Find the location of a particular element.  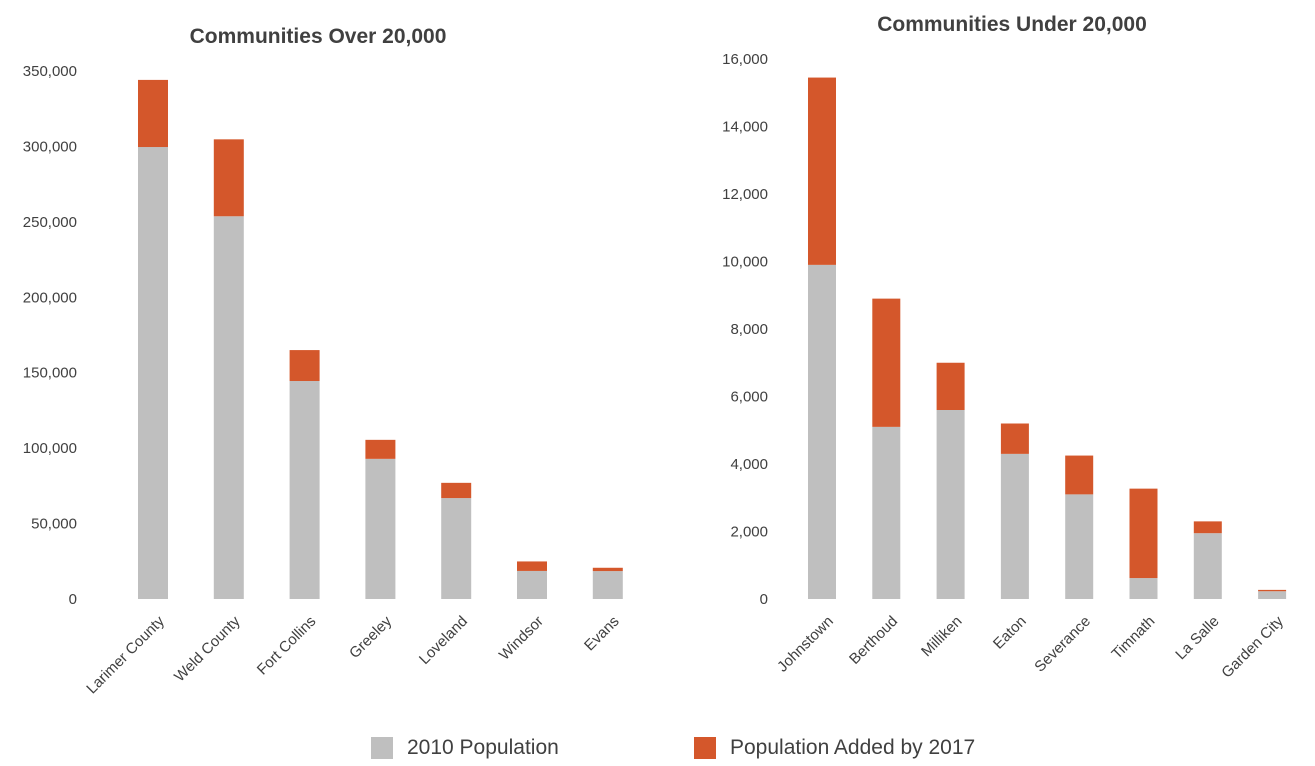

bar-milliken-base is located at coordinates (950, 504).